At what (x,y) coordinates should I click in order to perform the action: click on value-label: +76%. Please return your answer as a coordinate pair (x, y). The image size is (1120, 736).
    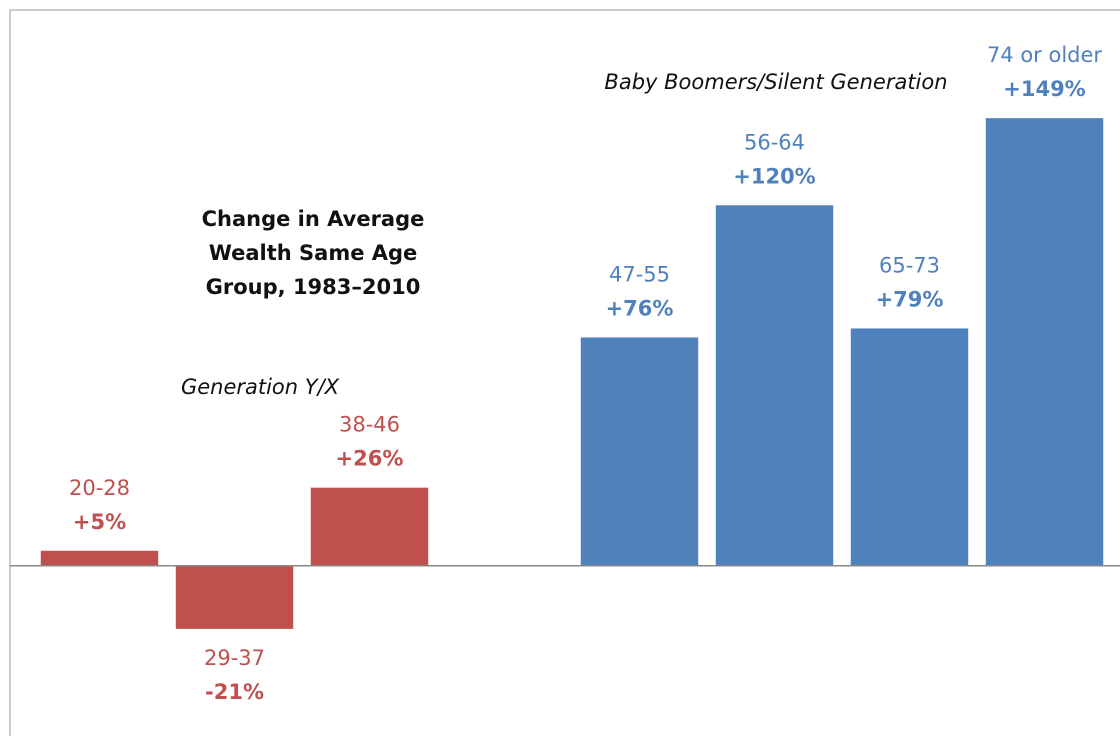
    Looking at the image, I should click on (640, 308).